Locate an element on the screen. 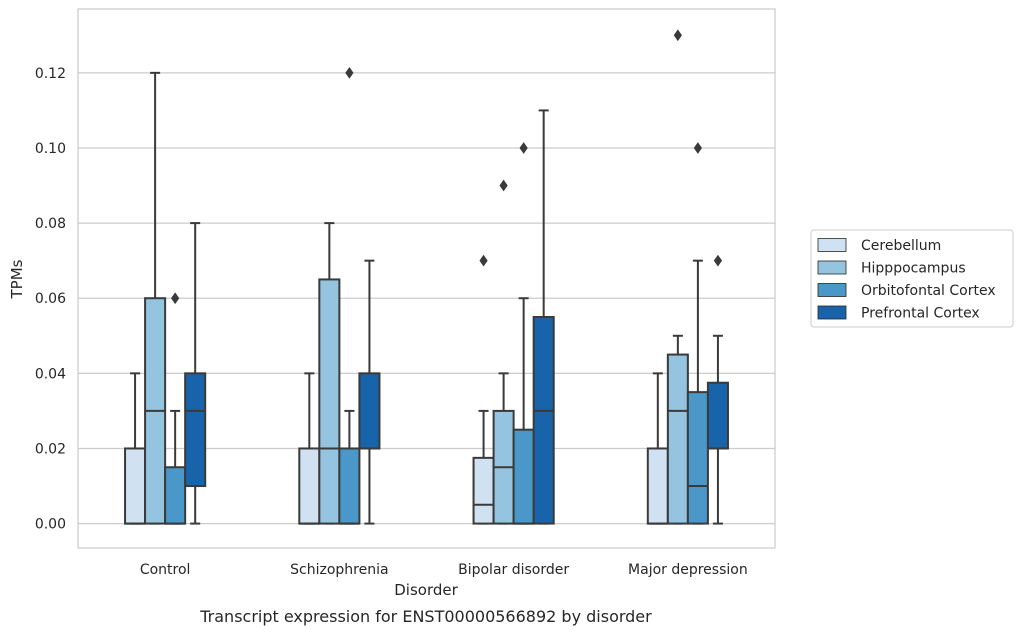  legend-entry-label: Orbitofontal Cortex is located at coordinates (928, 291).